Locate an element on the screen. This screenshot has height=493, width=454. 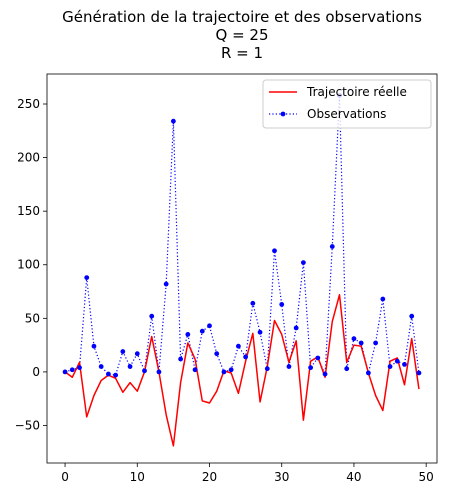
chart-title-line-3: R = 1 is located at coordinates (242, 53).